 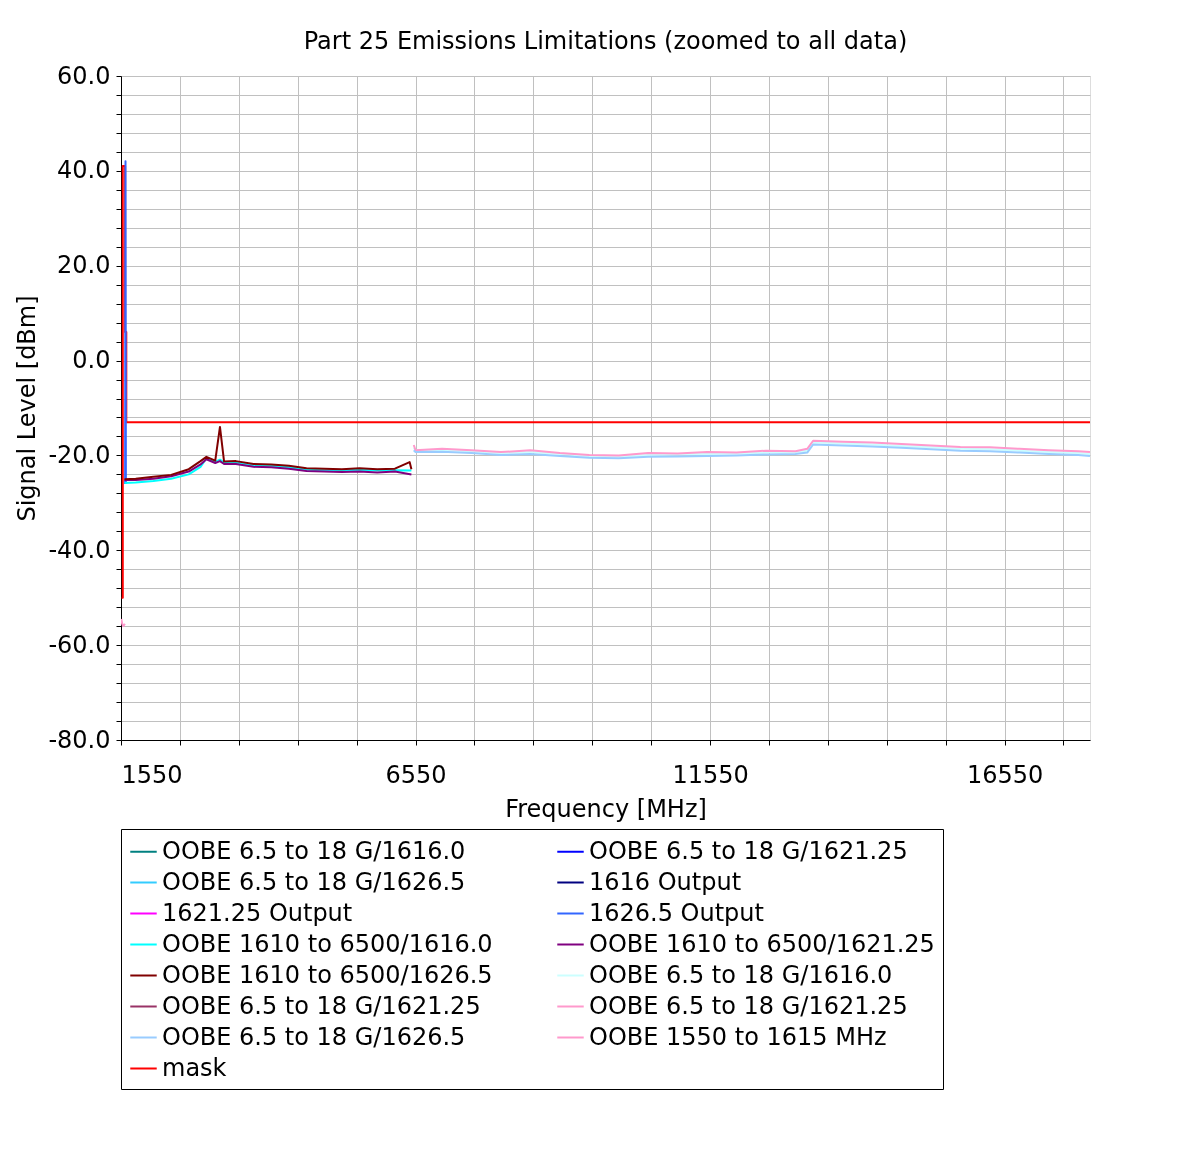 What do you see at coordinates (91, 360) in the screenshot?
I see `y-tick-label: 0.0` at bounding box center [91, 360].